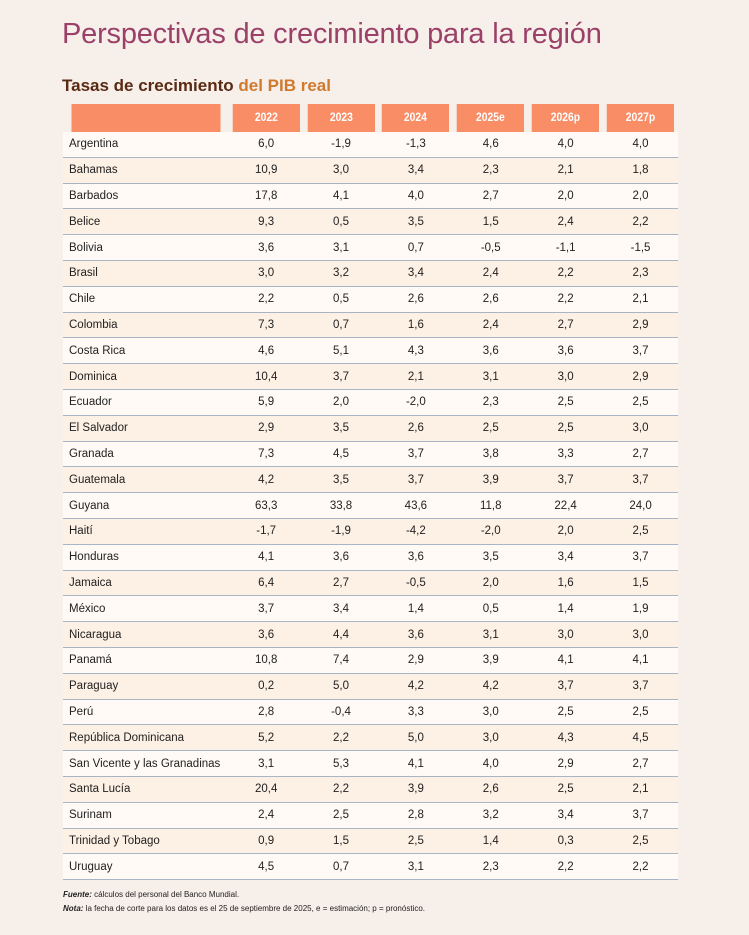  I want to click on note-label: Nota:, so click(73, 908).